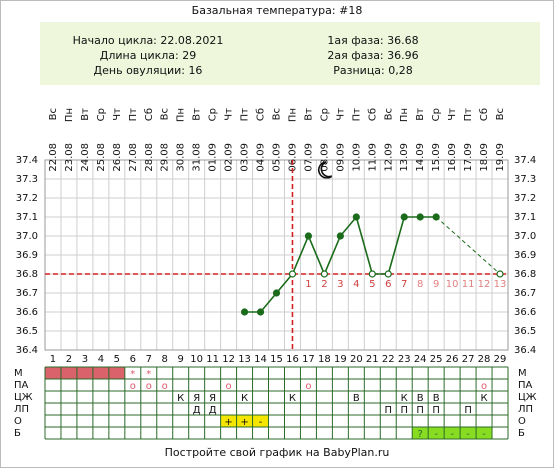 This screenshot has width=554, height=468. I want to click on y-tick-label: 37.0, so click(27, 236).